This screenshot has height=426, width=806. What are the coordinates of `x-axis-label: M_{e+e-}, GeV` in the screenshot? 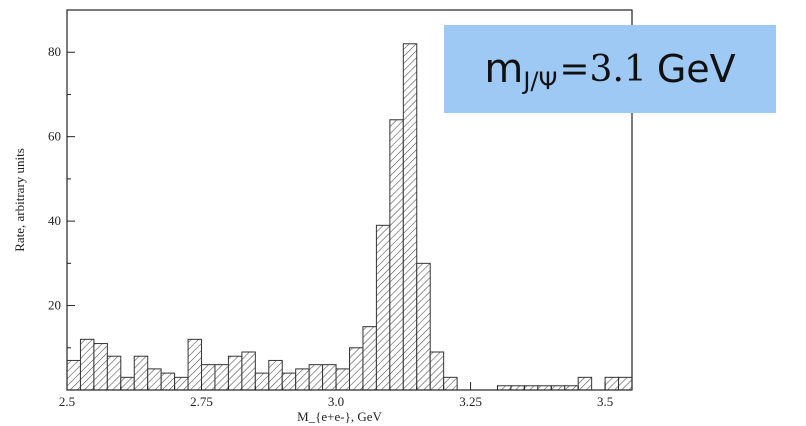 It's located at (339, 416).